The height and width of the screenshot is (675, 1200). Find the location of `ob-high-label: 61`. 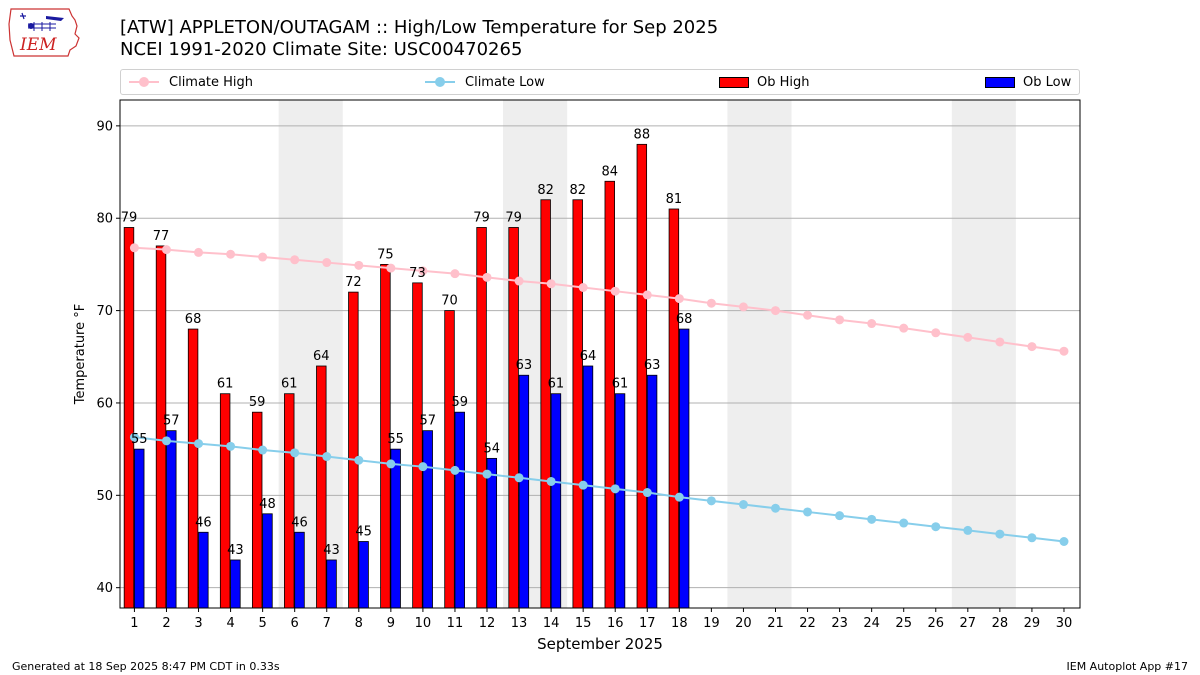

ob-high-label: 61 is located at coordinates (289, 384).